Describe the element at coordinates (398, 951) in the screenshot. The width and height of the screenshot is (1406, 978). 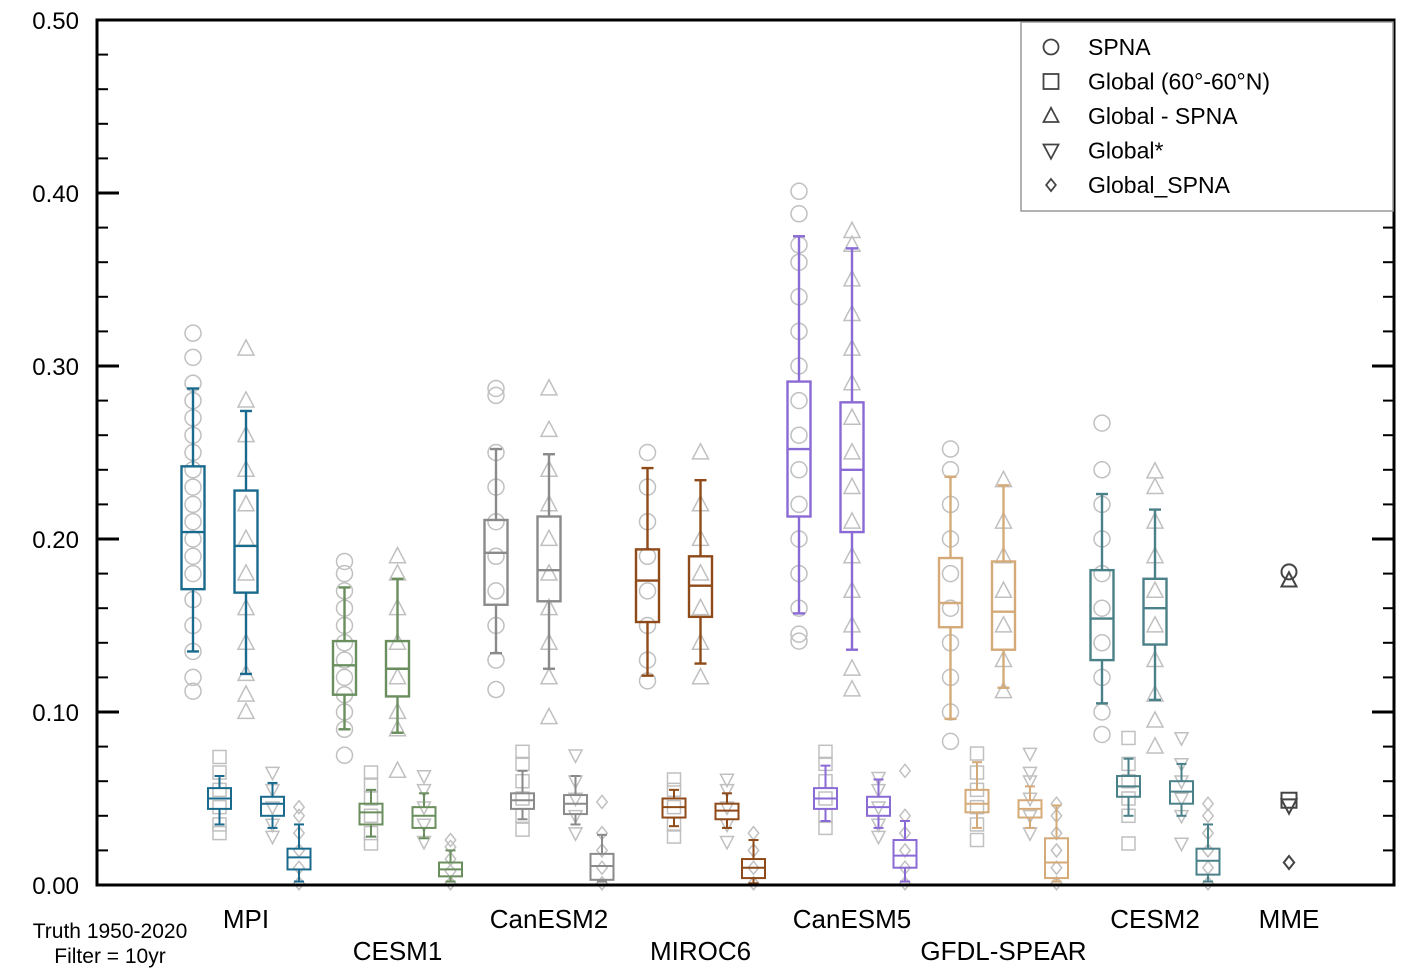
I see `model-label: CESM1` at that location.